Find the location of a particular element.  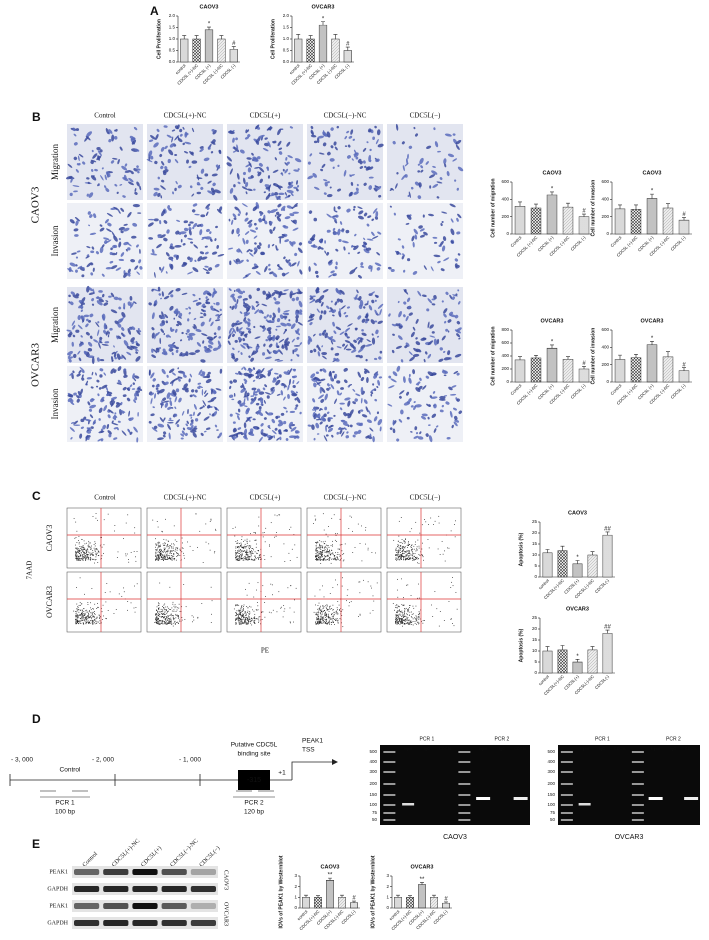

y-tick-label: 20 is located at coordinates (535, 628).